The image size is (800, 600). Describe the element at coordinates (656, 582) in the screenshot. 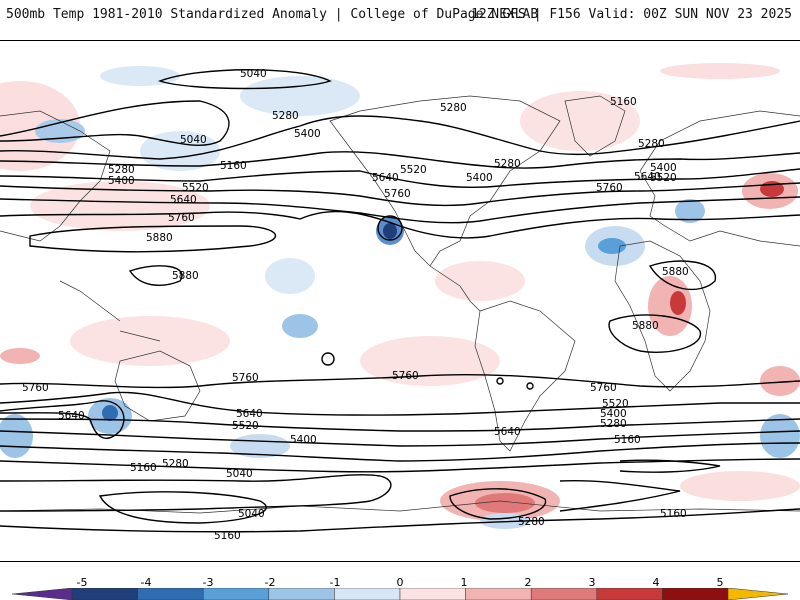

I see `colorbar-tick: 4` at that location.